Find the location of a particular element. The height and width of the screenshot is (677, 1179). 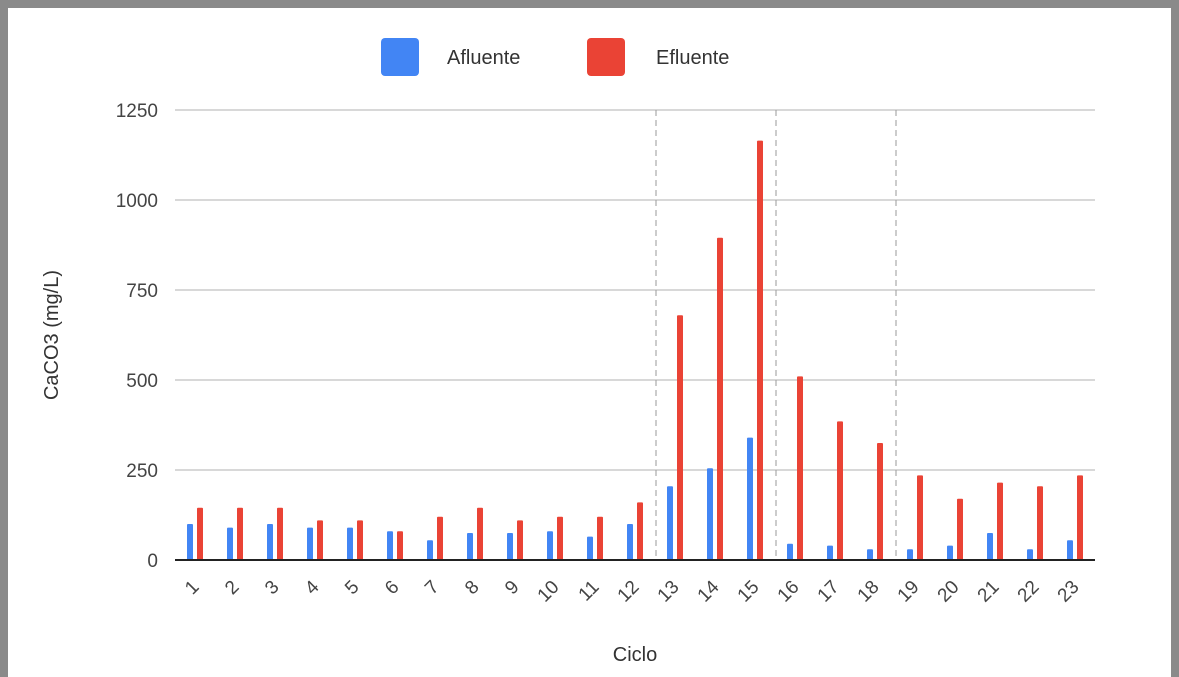

legend: Afluente Efluente is located at coordinates (555, 57).